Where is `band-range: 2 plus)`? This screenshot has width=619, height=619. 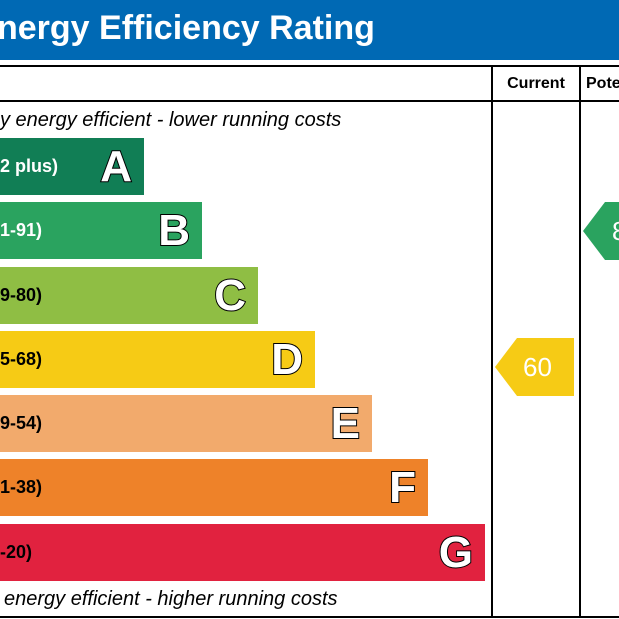
band-range: 2 plus) is located at coordinates (29, 166).